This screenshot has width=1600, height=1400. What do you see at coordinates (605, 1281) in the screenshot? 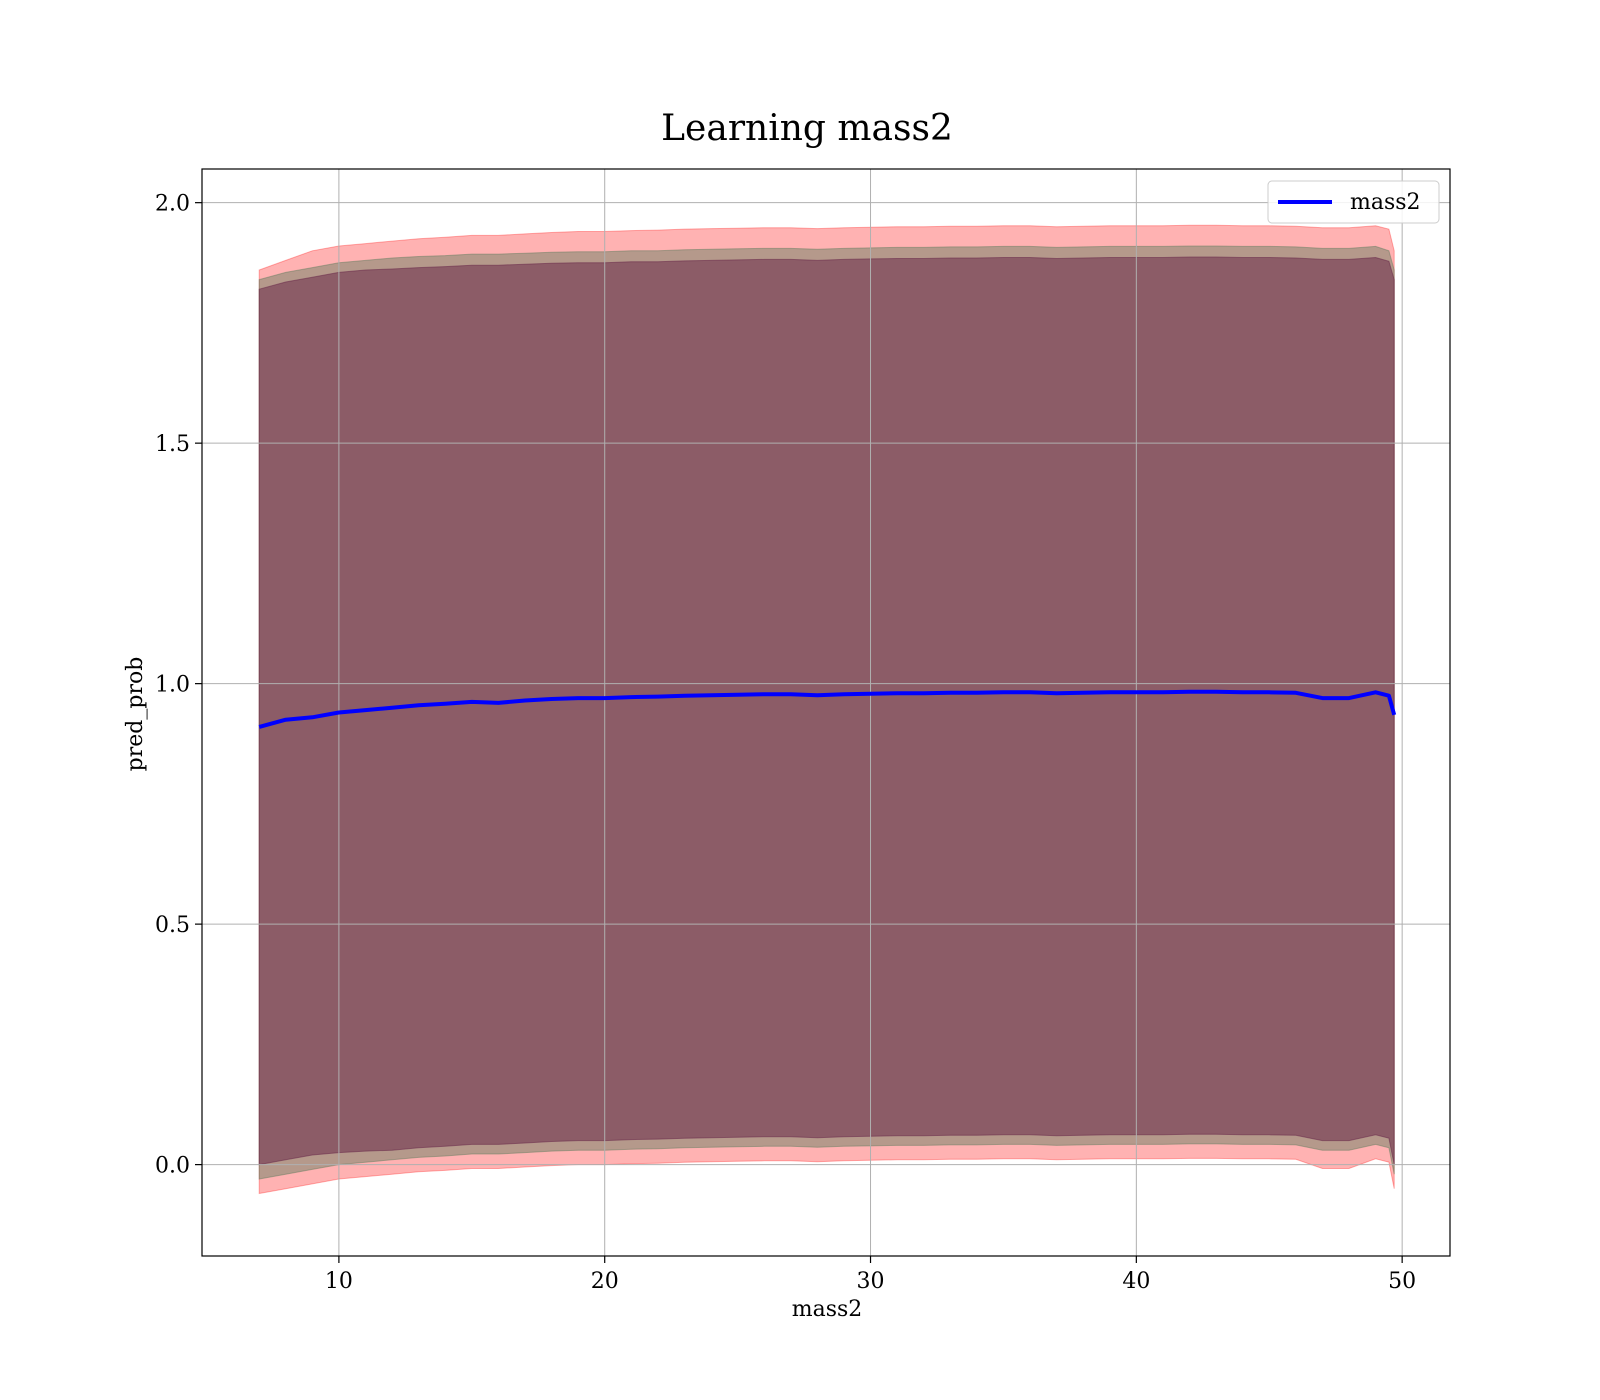
I see `x-tick-label-1: 20` at bounding box center [605, 1281].